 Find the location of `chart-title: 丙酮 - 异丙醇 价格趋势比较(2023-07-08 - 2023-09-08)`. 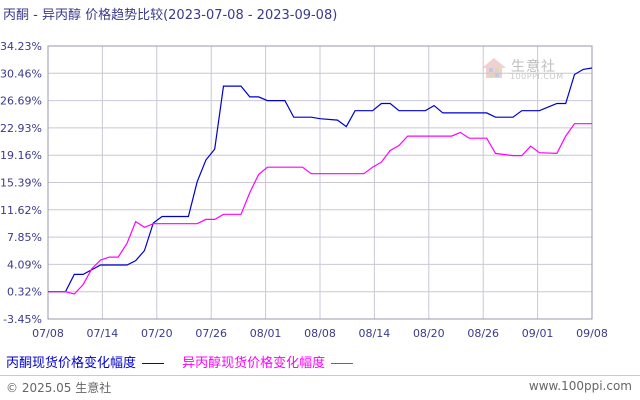

chart-title: 丙酮 - 异丙醇 价格趋势比较(2023-07-08 - 2023-09-08) is located at coordinates (170, 13).